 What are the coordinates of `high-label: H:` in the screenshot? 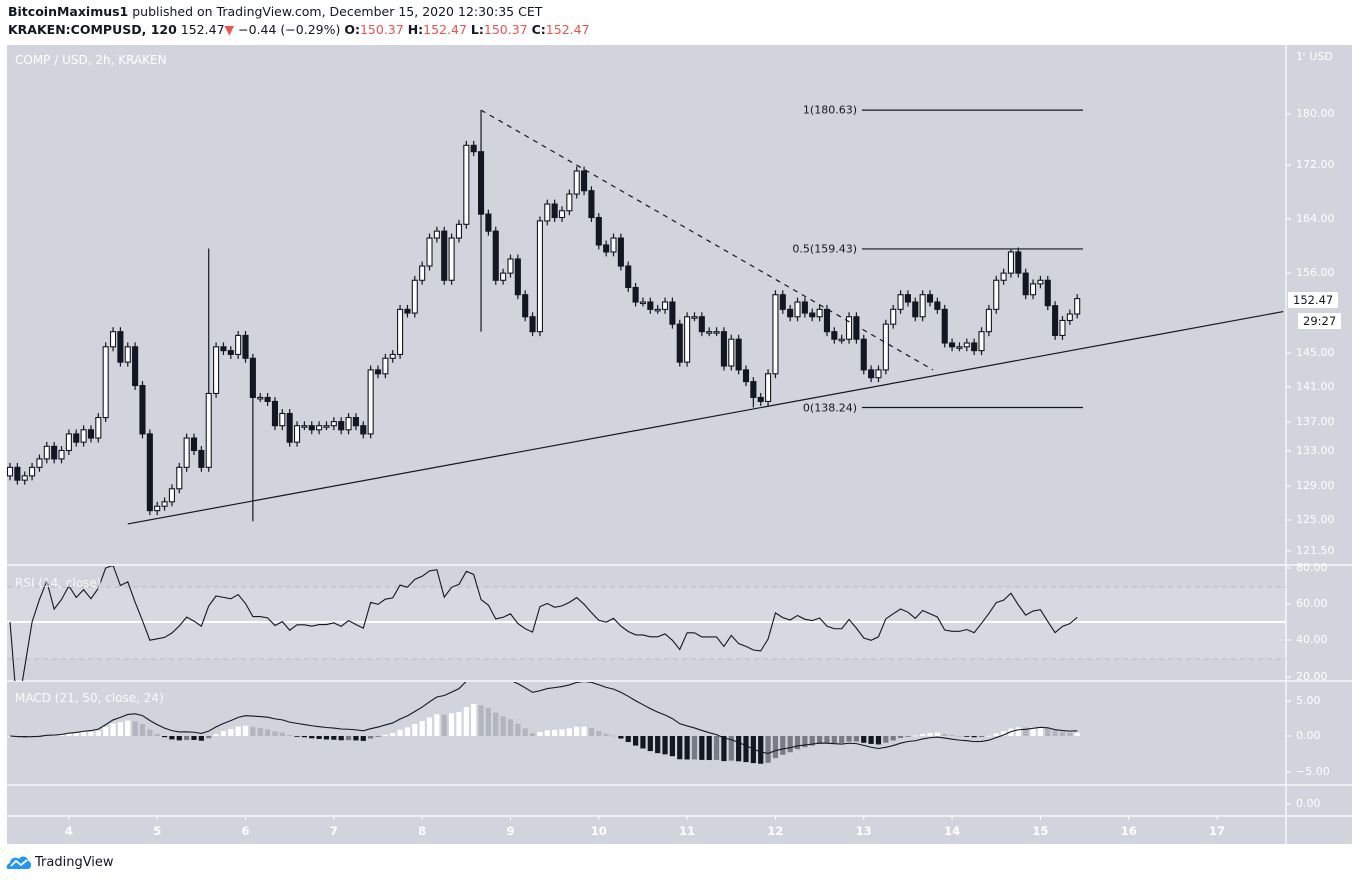 It's located at (415, 29).